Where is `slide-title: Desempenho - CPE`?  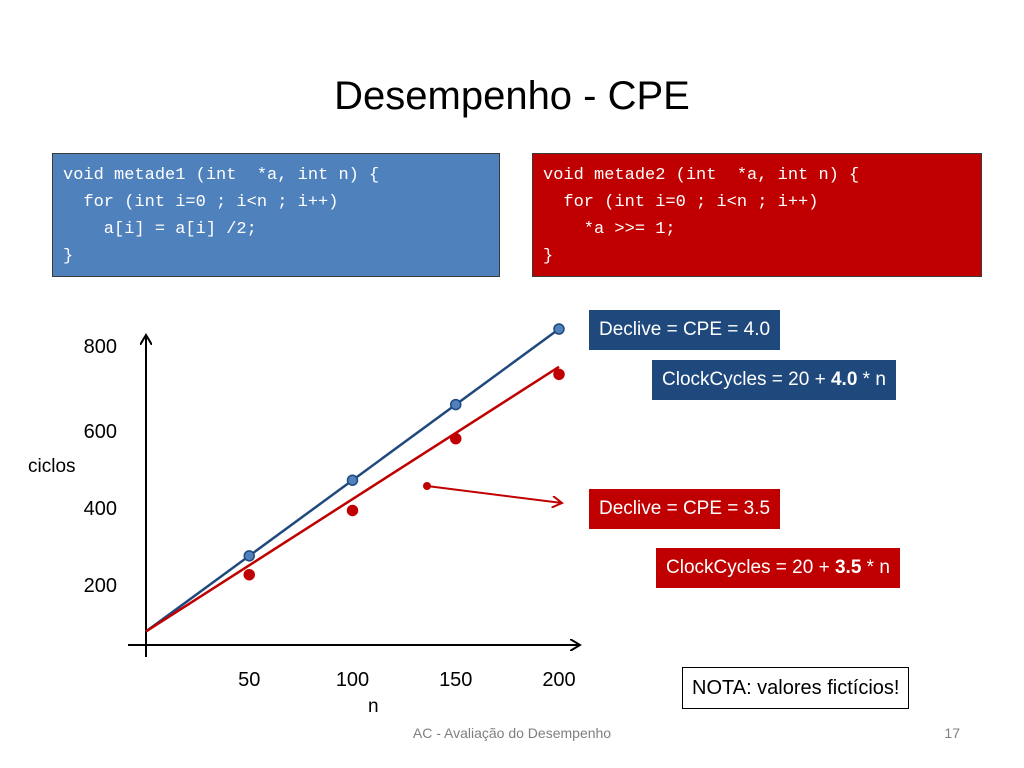
slide-title: Desempenho - CPE is located at coordinates (512, 96).